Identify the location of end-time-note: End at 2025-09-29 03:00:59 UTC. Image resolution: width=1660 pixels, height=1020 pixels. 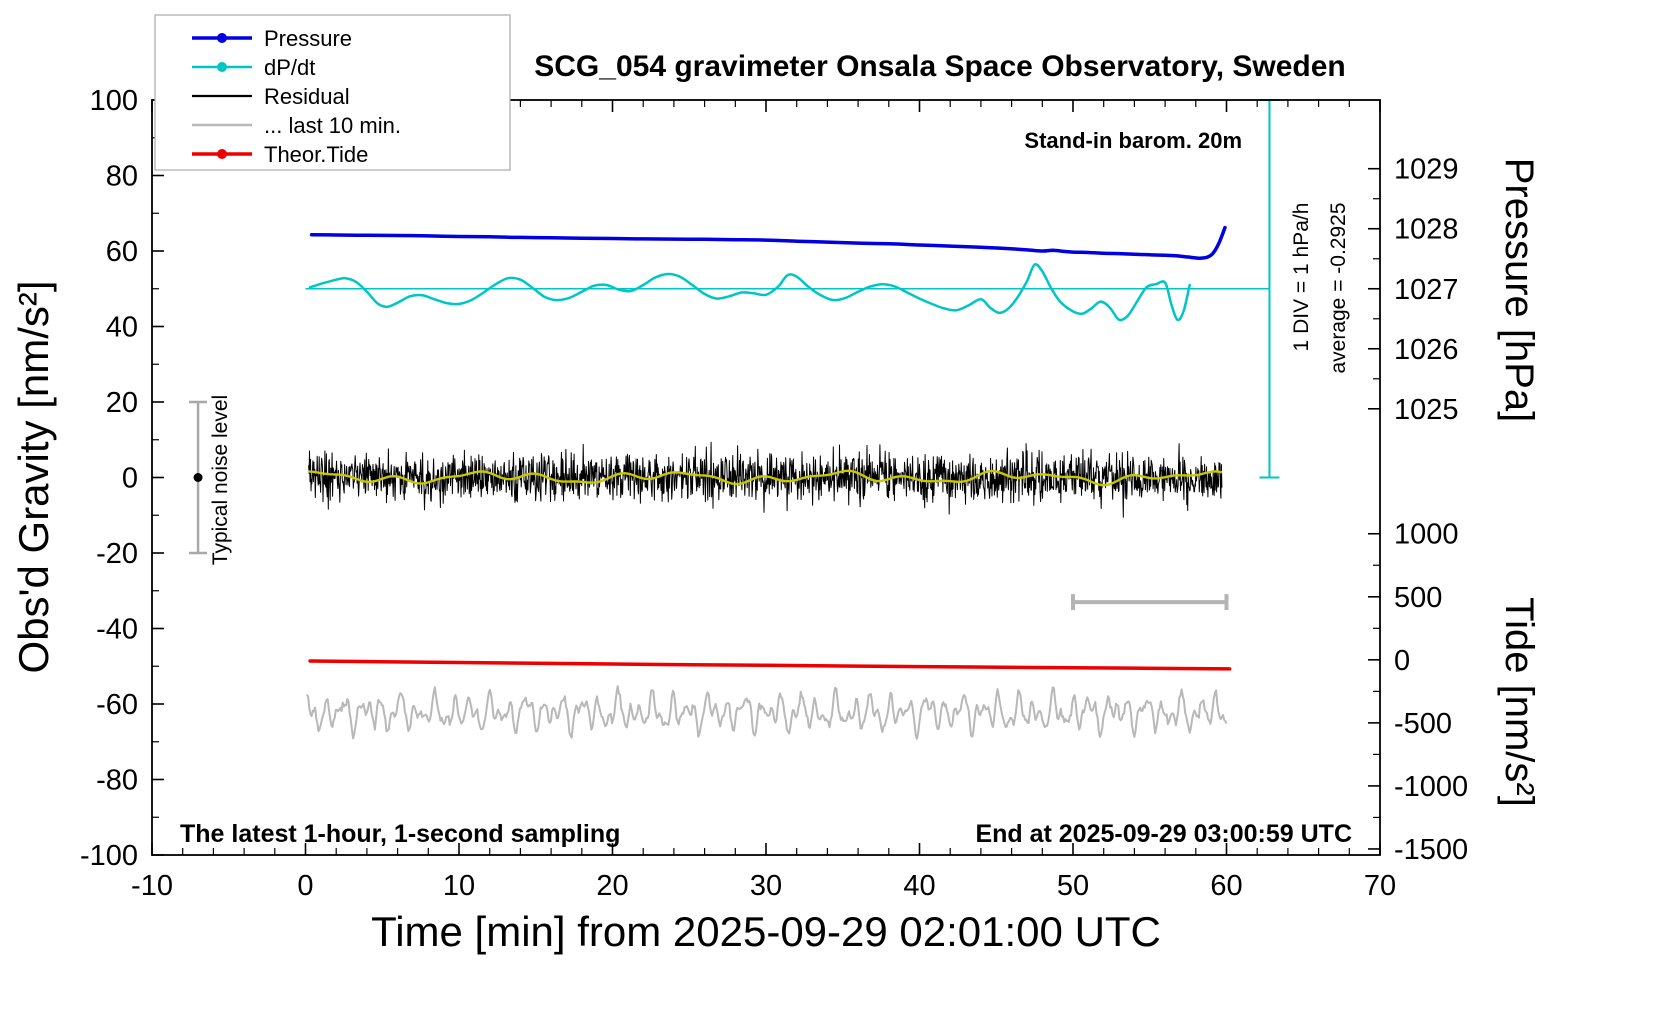
(1163, 834).